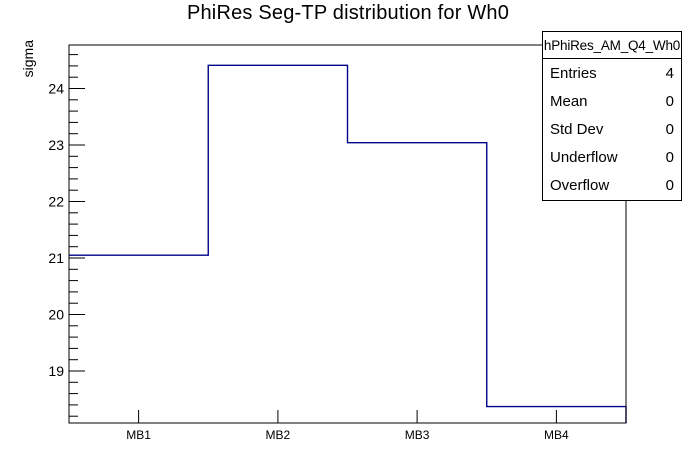  I want to click on x-tick-label: MB3, so click(417, 435).